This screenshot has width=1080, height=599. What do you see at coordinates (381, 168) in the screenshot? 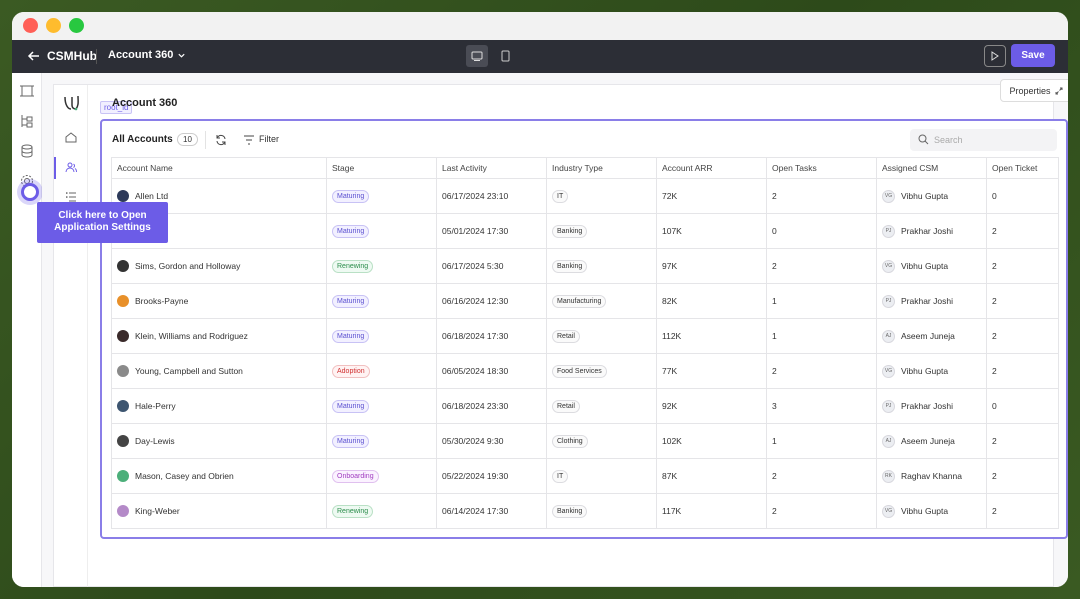
I see `column-header: Stage` at bounding box center [381, 168].